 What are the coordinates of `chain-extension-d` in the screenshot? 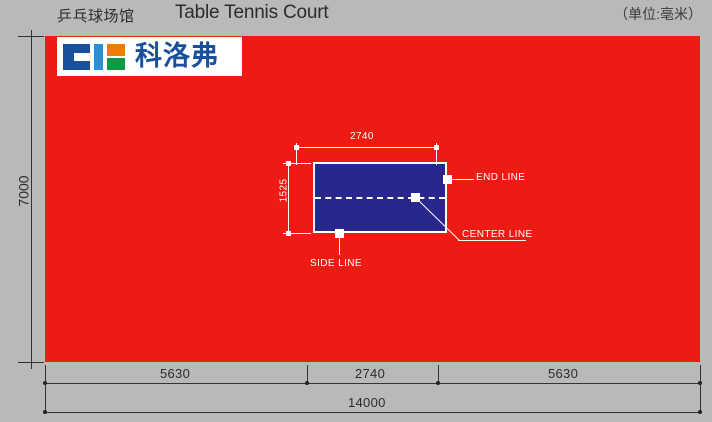 It's located at (700, 375).